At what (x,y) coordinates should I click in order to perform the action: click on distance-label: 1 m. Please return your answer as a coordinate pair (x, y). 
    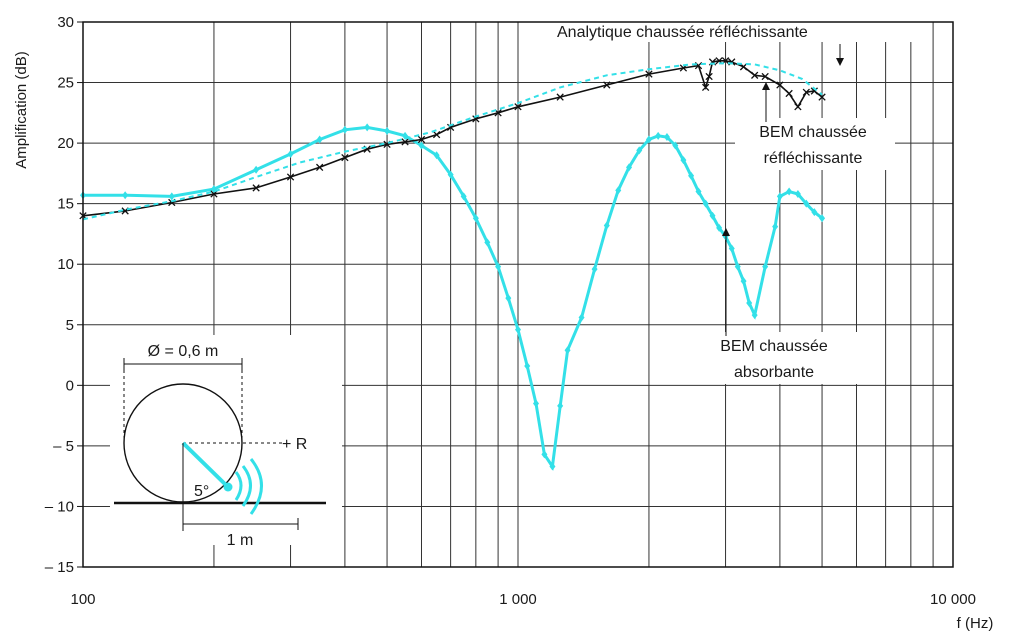
    Looking at the image, I should click on (240, 540).